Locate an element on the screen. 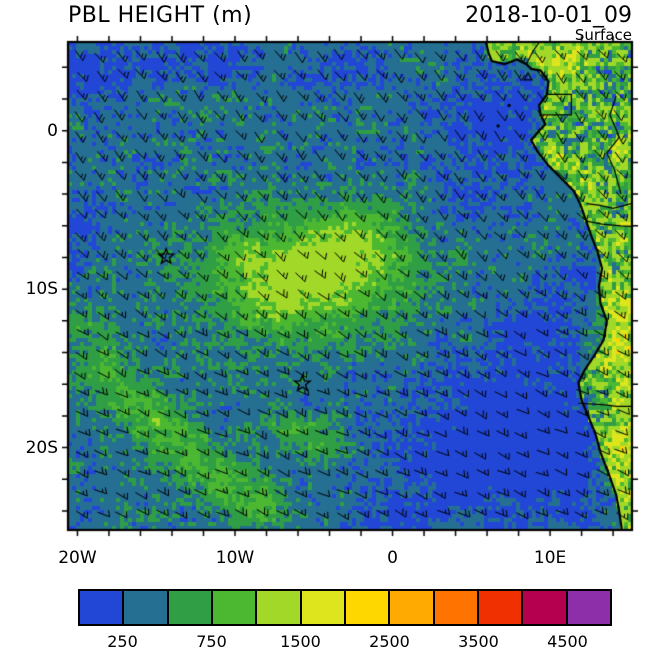  colorbar-labels: 250 750 1500 2500 3500 4500 is located at coordinates (345, 643).